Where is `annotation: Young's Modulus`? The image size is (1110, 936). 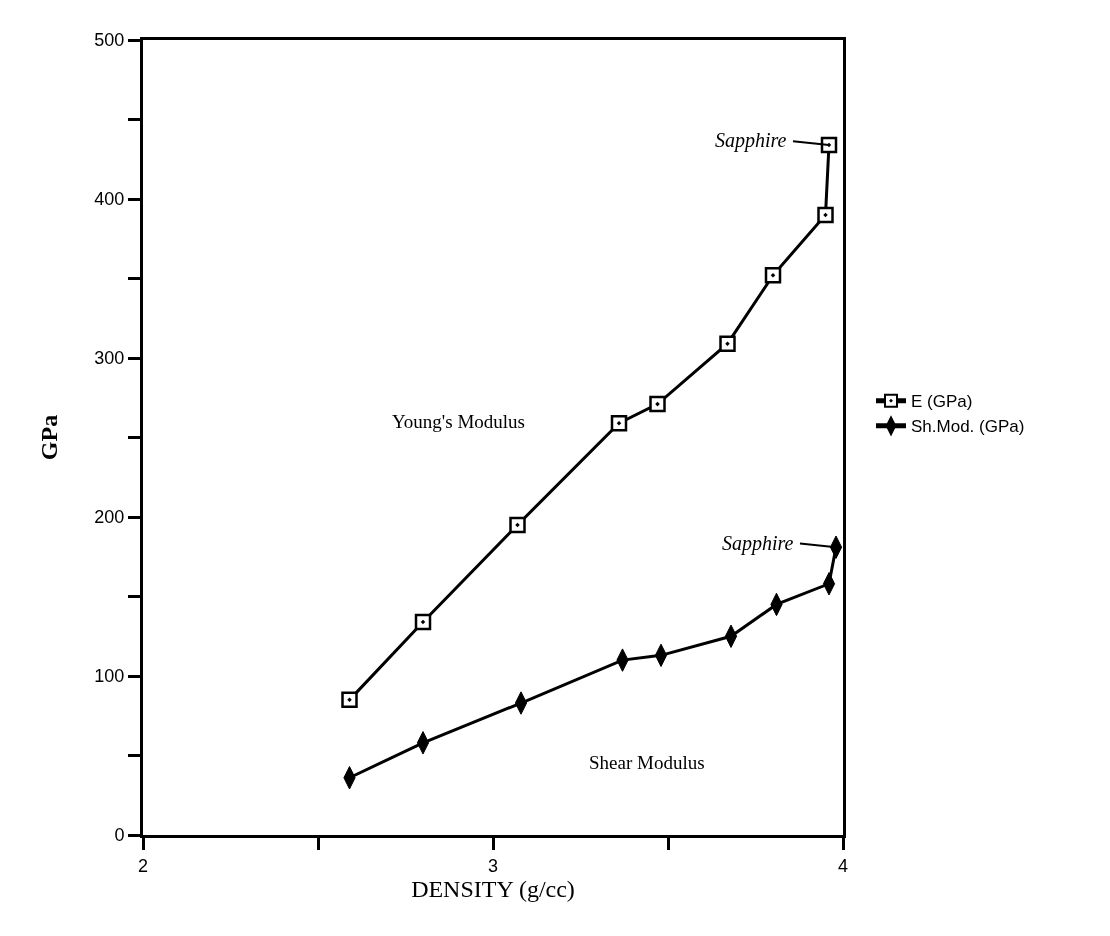
annotation: Young's Modulus is located at coordinates (458, 421).